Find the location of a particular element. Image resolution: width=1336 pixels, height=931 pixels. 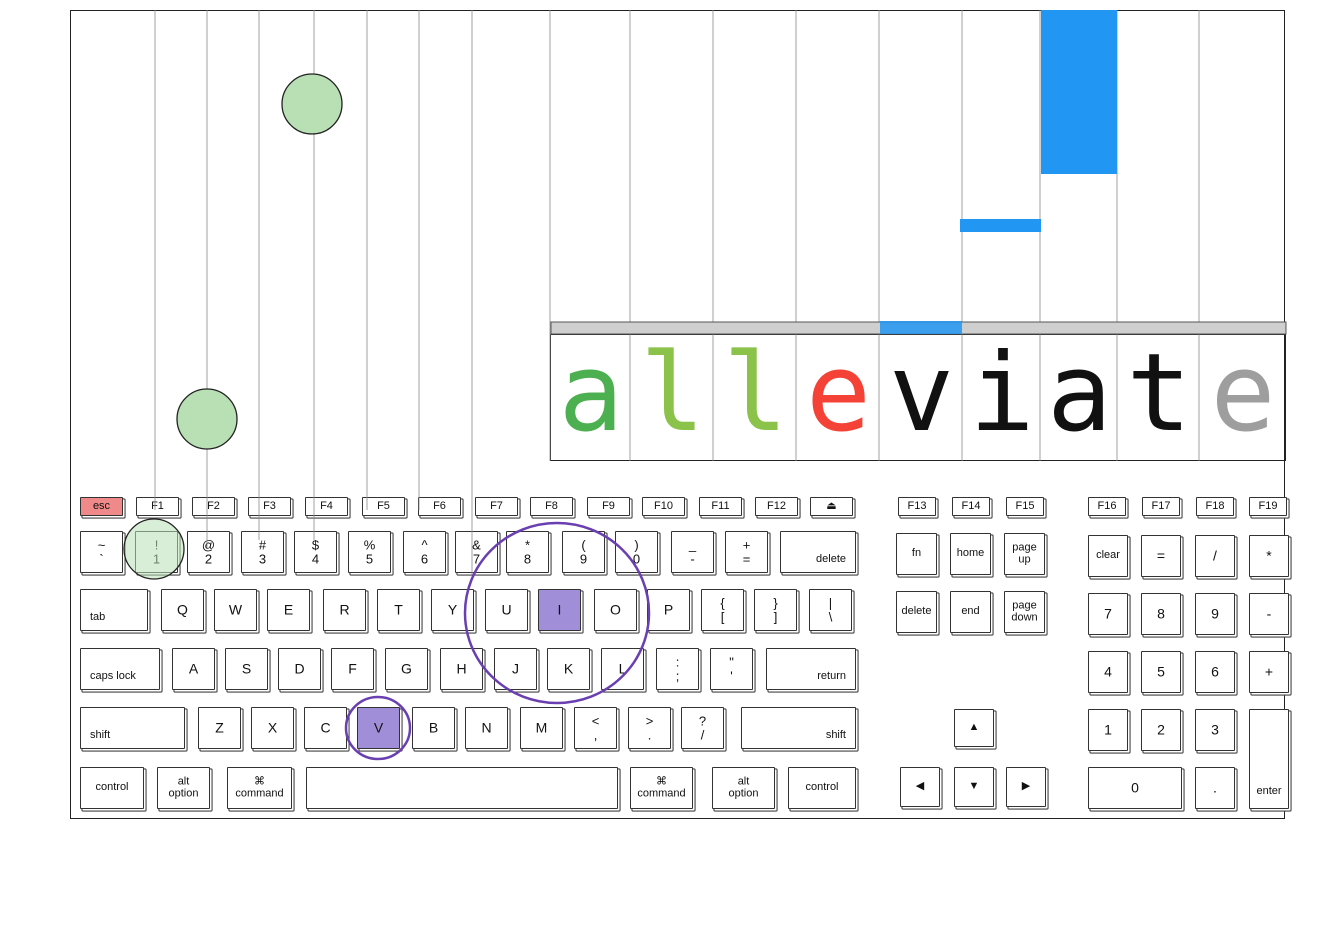

key-numpad-7: 7 is located at coordinates (1108, 614).